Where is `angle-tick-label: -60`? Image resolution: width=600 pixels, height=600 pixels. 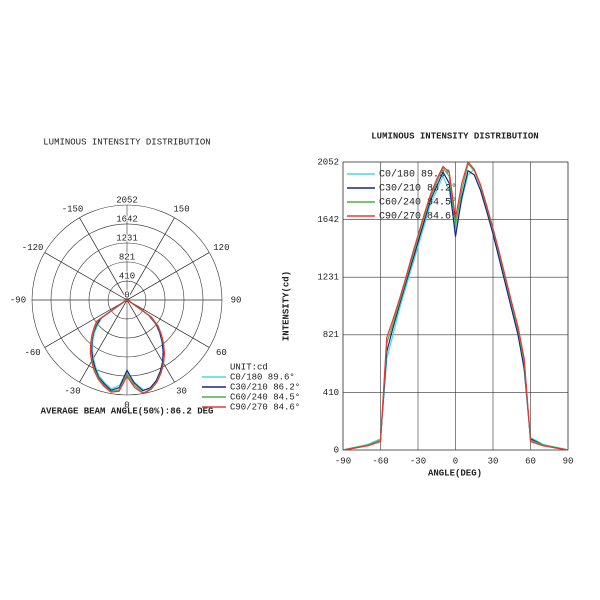
angle-tick-label: -60 is located at coordinates (33, 353).